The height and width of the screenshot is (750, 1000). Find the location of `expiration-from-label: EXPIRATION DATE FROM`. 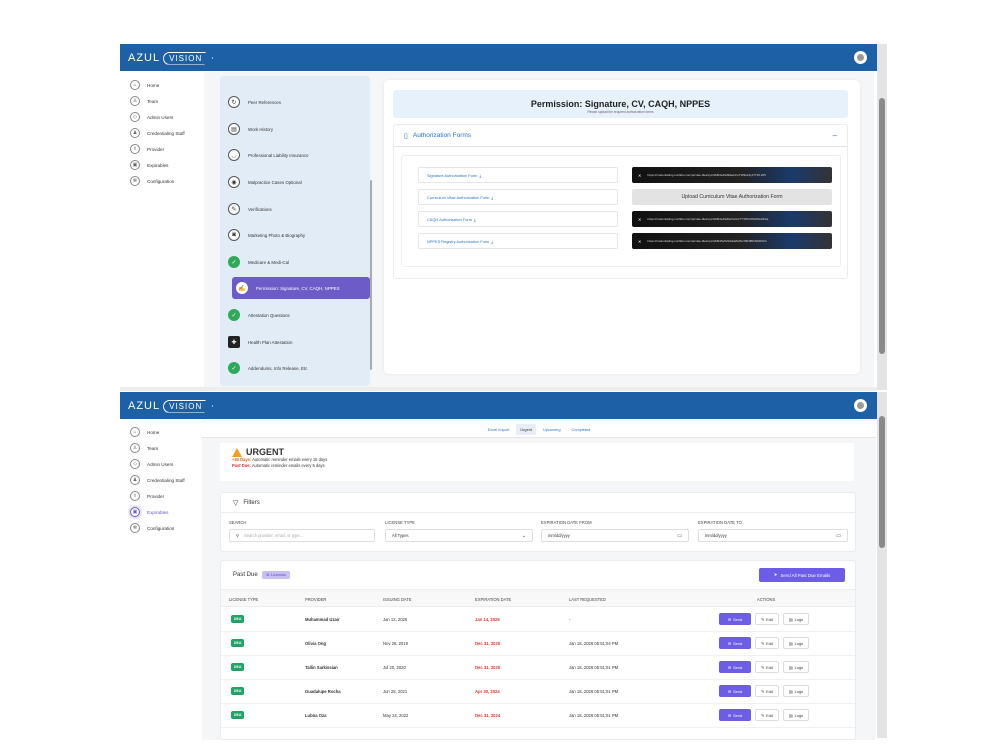

expiration-from-label: EXPIRATION DATE FROM is located at coordinates (566, 522).